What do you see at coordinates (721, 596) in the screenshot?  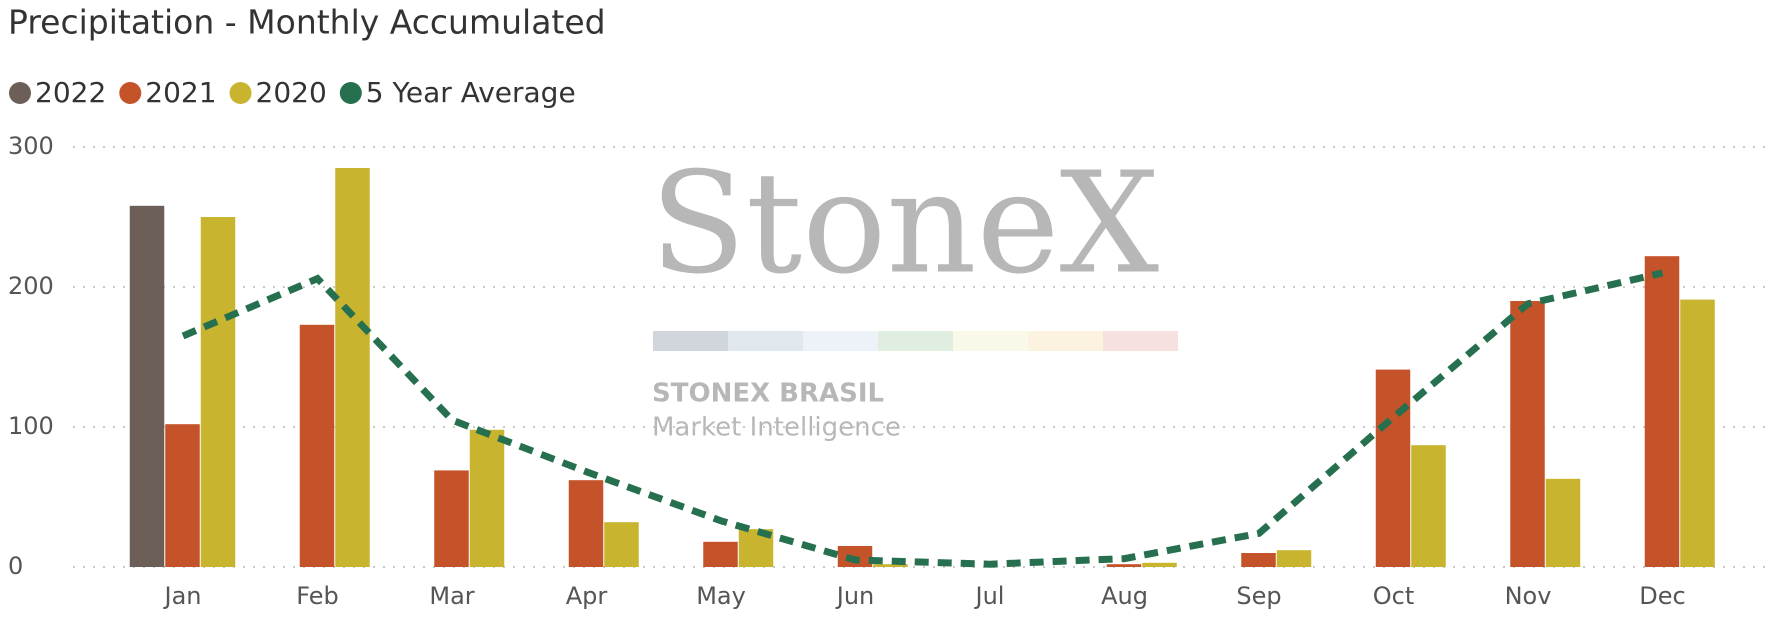 I see `x-tick-label: May` at bounding box center [721, 596].